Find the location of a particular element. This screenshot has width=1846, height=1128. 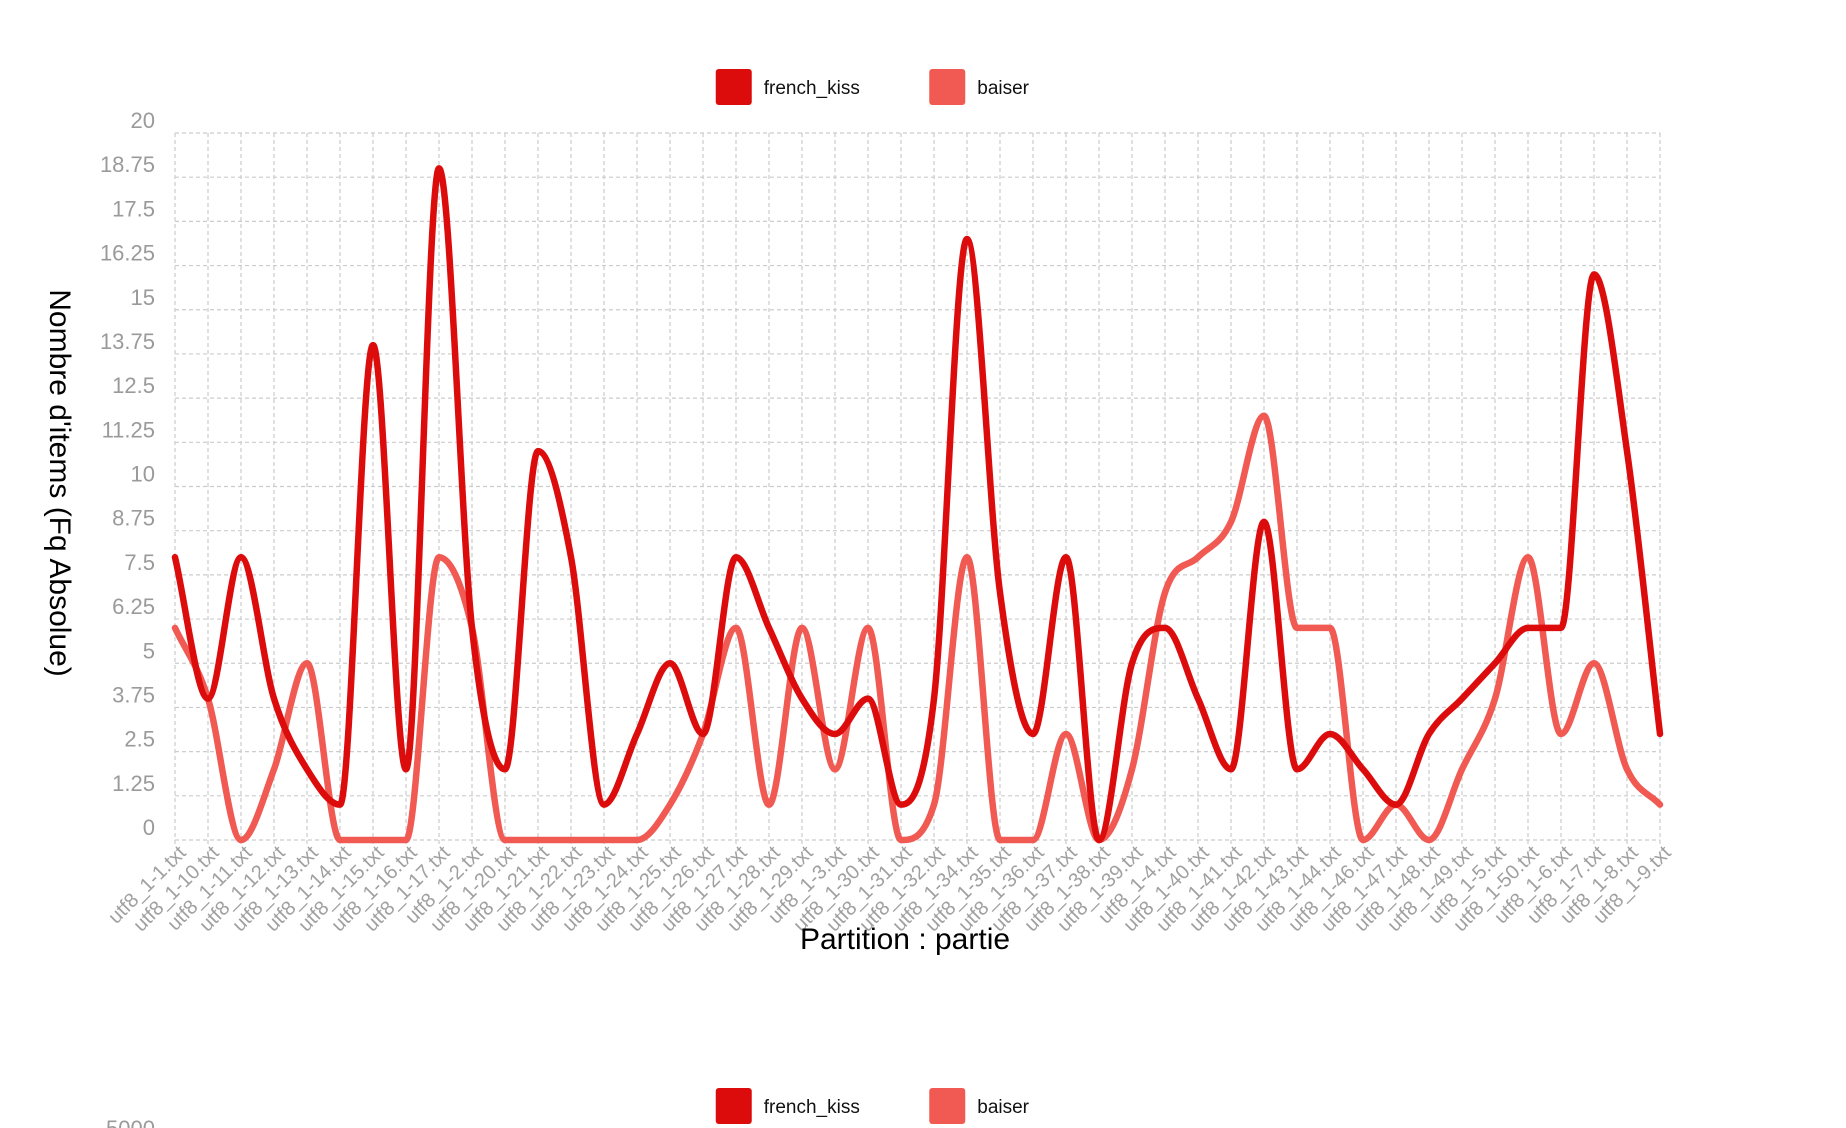

y-tick-label: 10 is located at coordinates (143, 474).